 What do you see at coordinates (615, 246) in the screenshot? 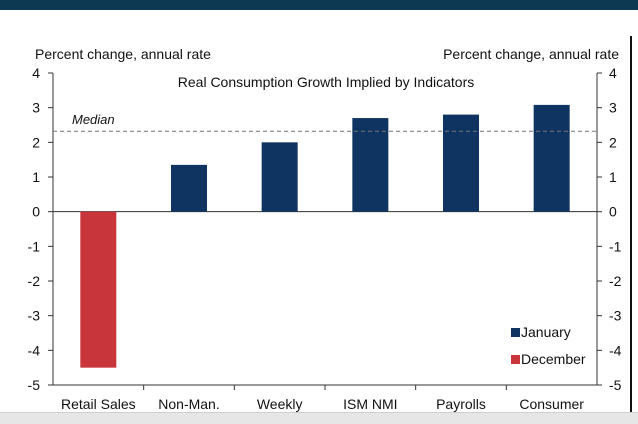
I see `right-tick-label: -1` at bounding box center [615, 246].